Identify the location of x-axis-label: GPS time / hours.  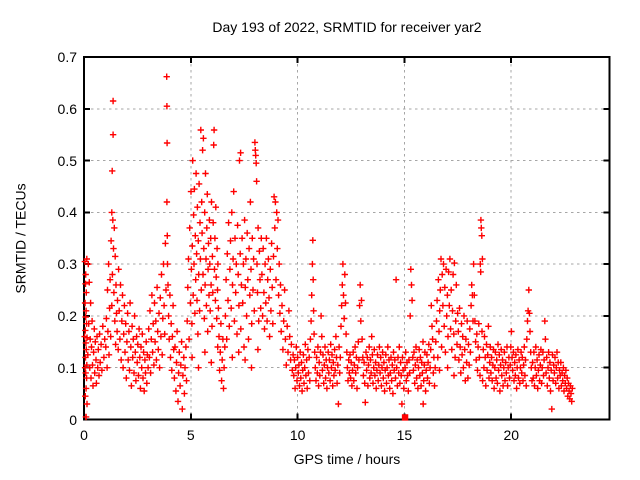
(347, 459).